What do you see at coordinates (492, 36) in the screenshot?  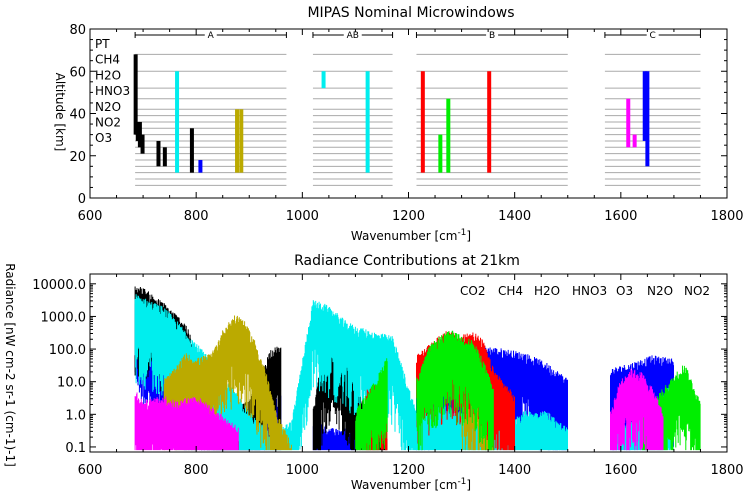 I see `band-label: B` at bounding box center [492, 36].